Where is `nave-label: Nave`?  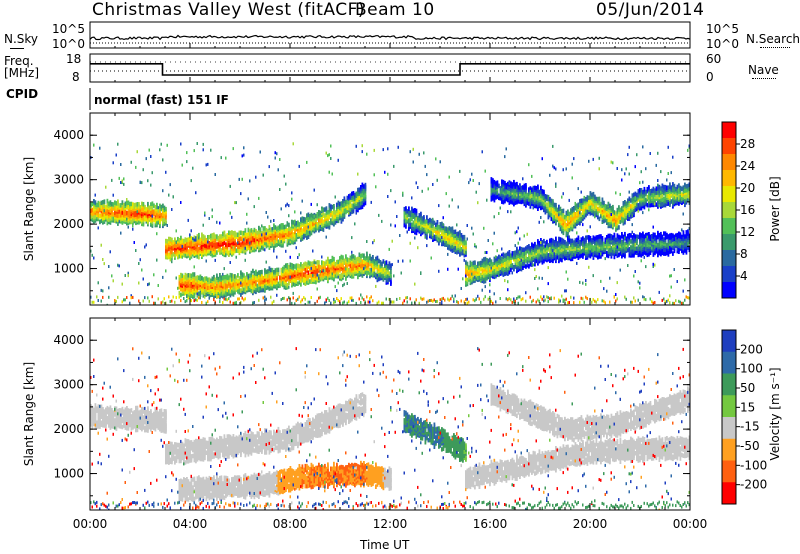
nave-label: Nave is located at coordinates (763, 70).